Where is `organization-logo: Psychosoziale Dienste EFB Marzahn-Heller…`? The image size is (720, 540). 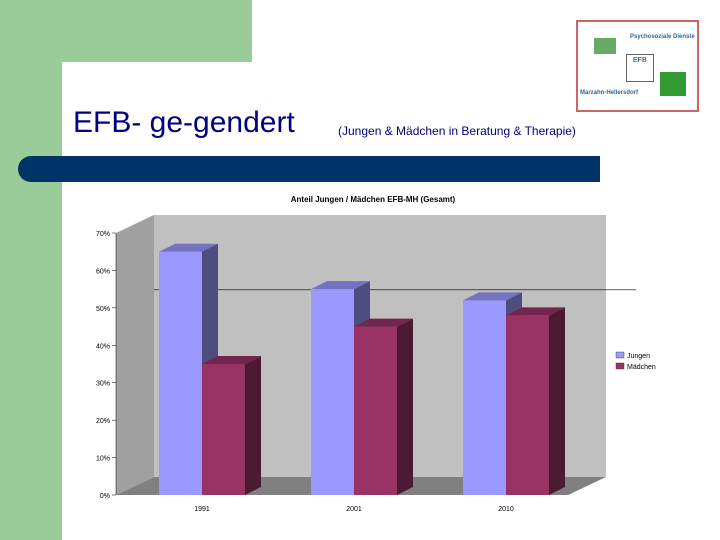
organization-logo: Psychosoziale Dienste EFB Marzahn-Heller… is located at coordinates (637, 66).